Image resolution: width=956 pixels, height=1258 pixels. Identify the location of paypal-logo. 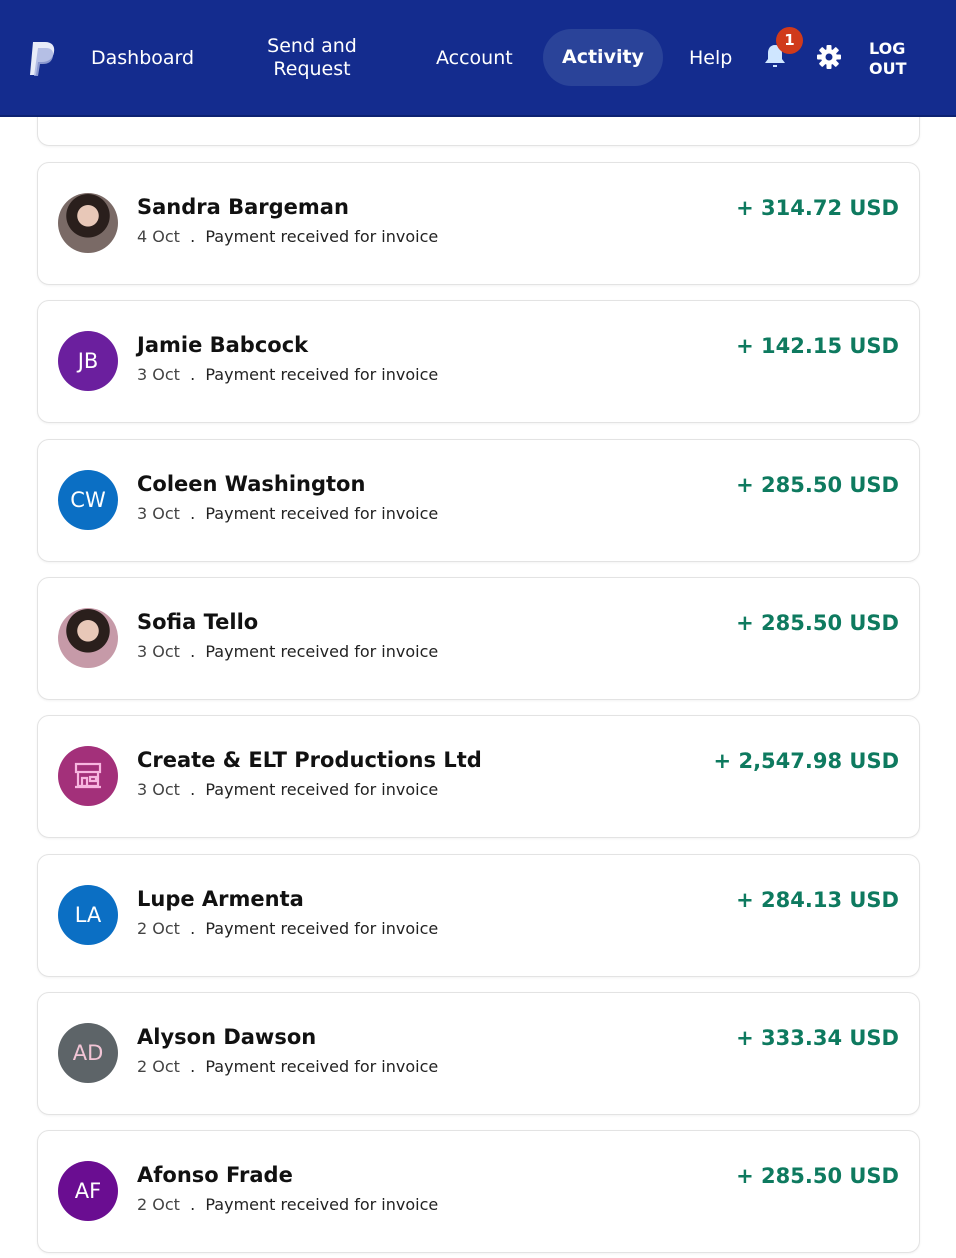
(42, 59).